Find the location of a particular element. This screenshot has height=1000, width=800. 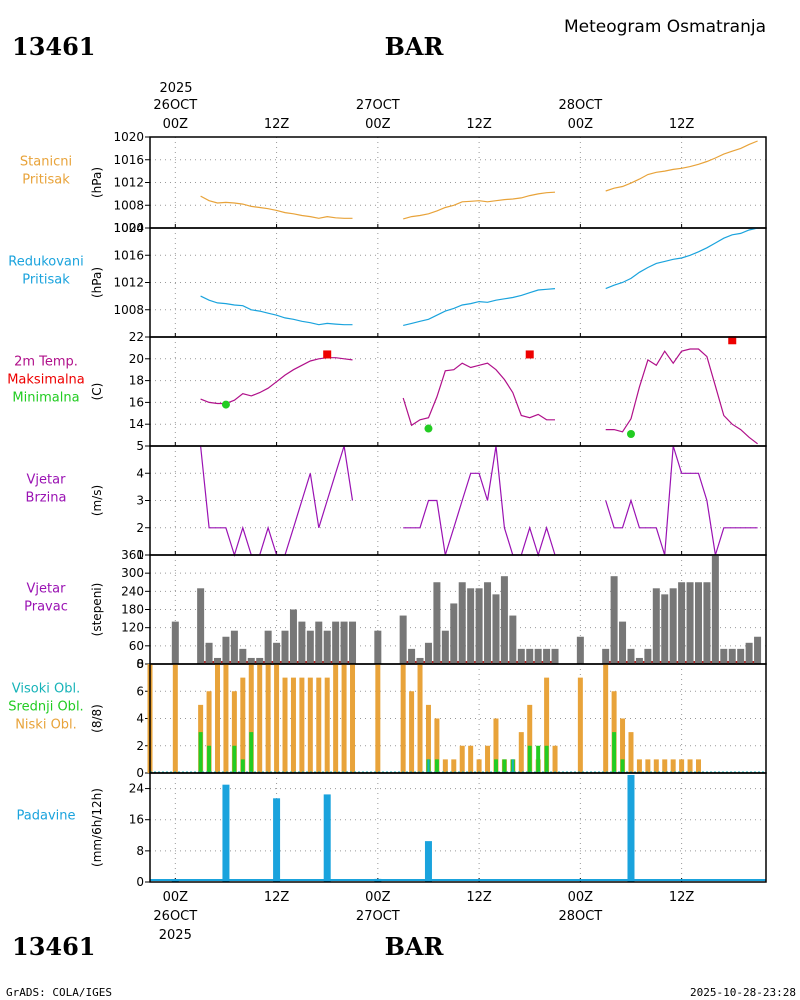

wind-direction-axis-label: (stepeni) is located at coordinates (97, 610).